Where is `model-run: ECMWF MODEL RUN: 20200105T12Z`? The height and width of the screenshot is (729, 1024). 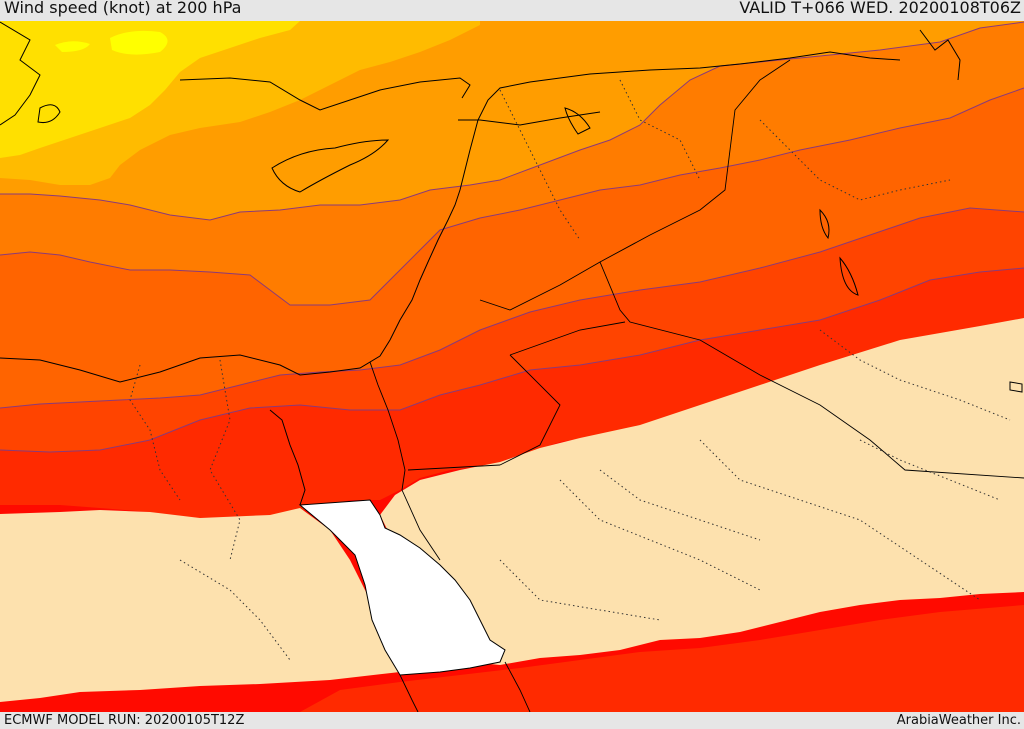
model-run: ECMWF MODEL RUN: 20200105T12Z is located at coordinates (124, 720).